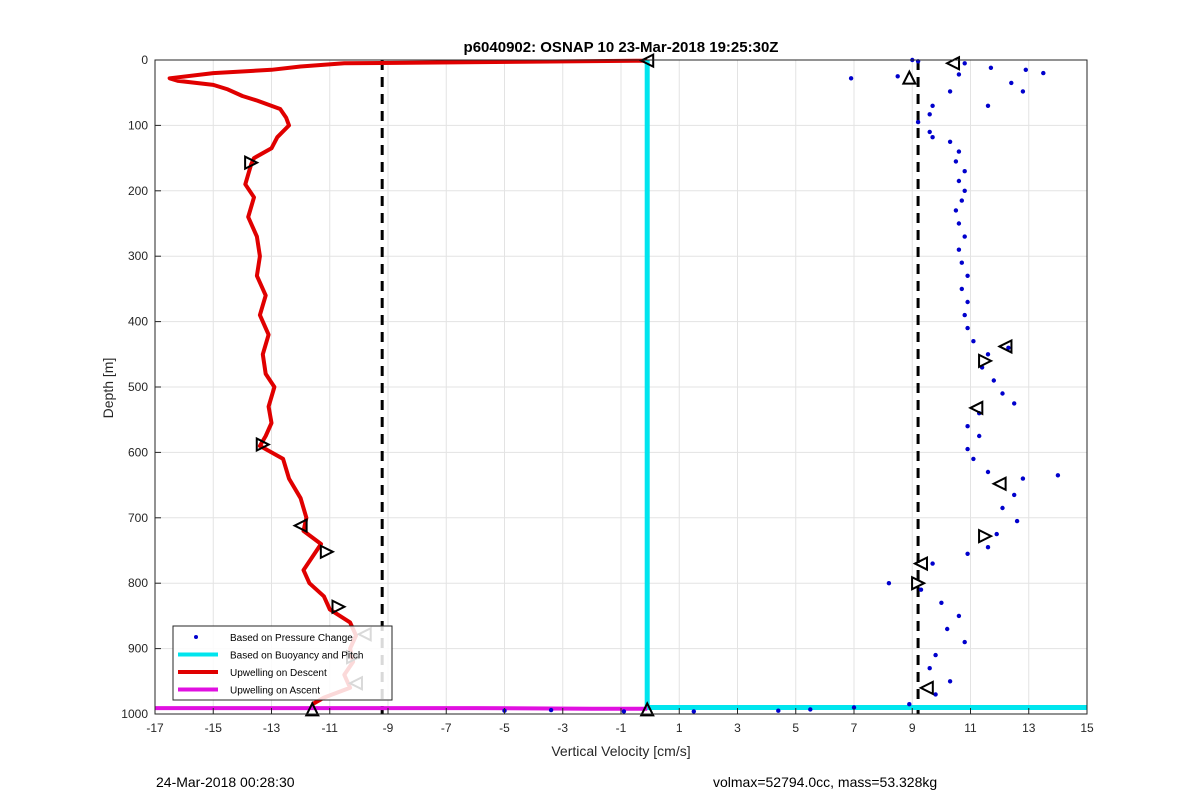 This screenshot has height=804, width=1200. I want to click on x-tick-label: -7, so click(446, 728).